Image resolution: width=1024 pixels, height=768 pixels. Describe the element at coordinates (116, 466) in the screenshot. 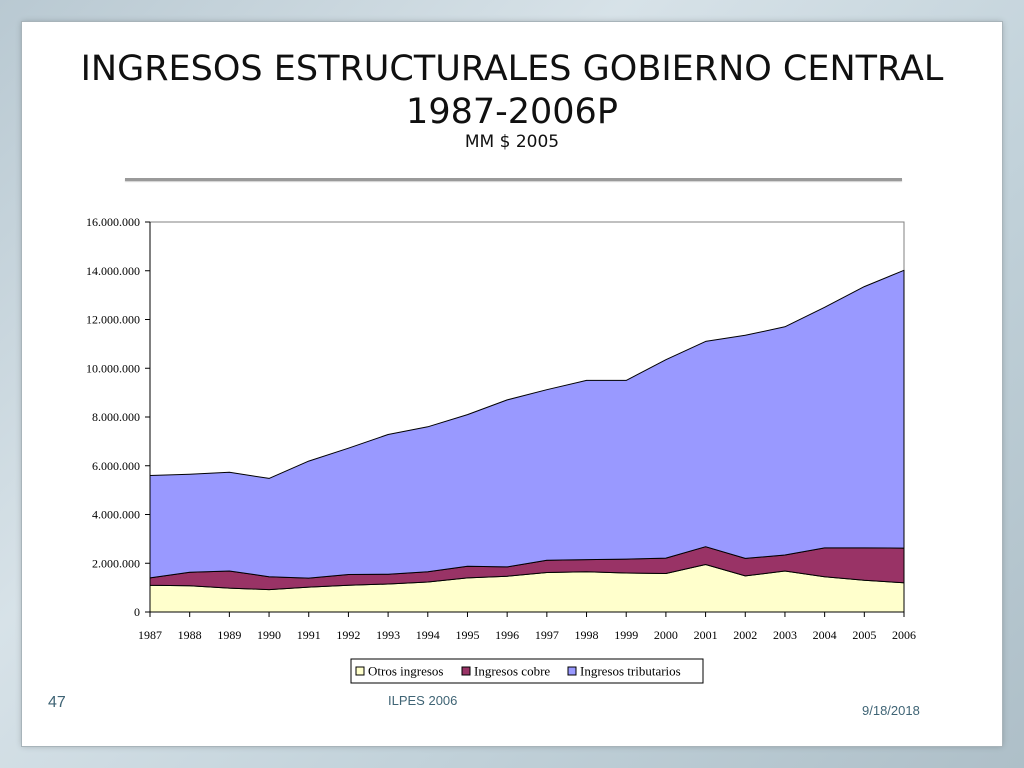

I see `y-tick-label: 6.000.000` at that location.